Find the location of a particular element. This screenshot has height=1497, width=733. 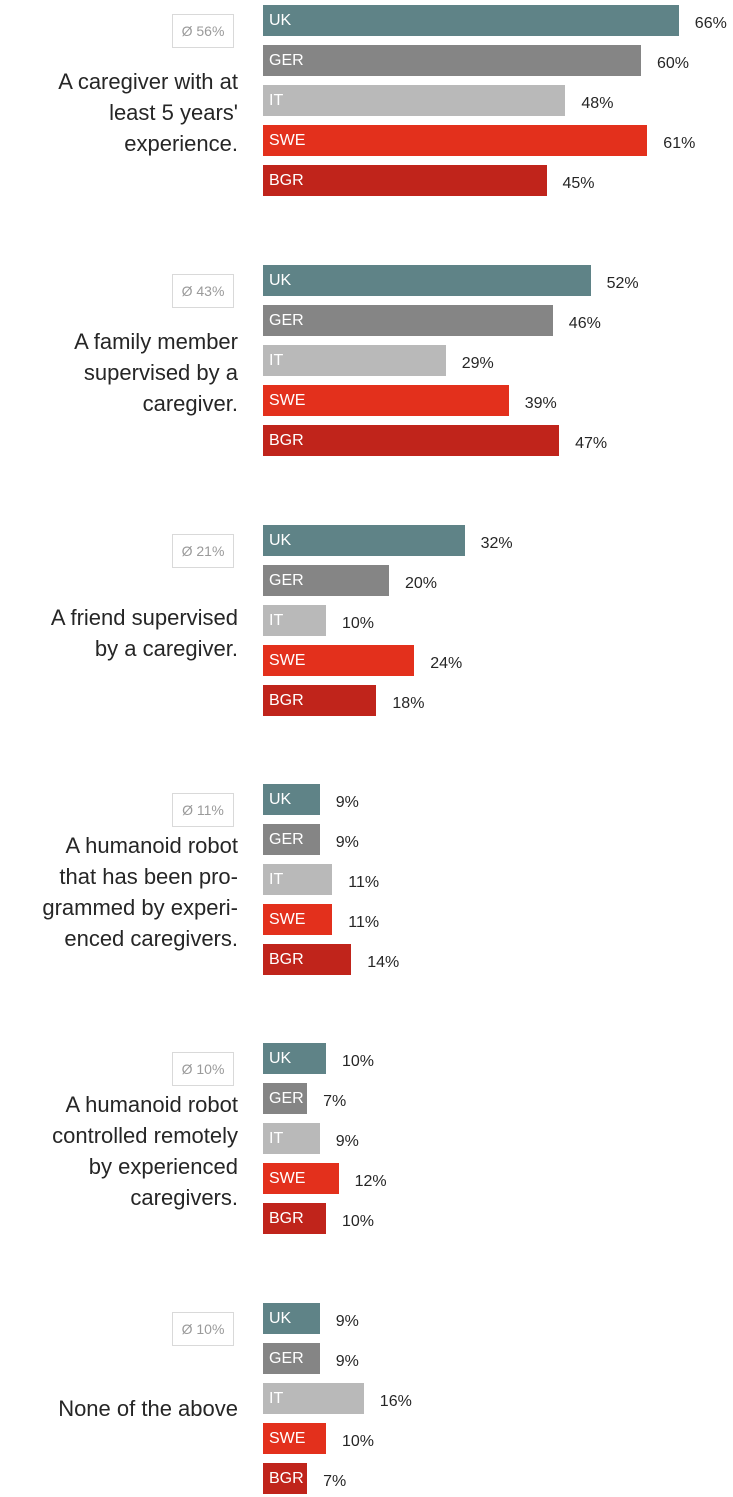

value-label: 60% is located at coordinates (673, 63).